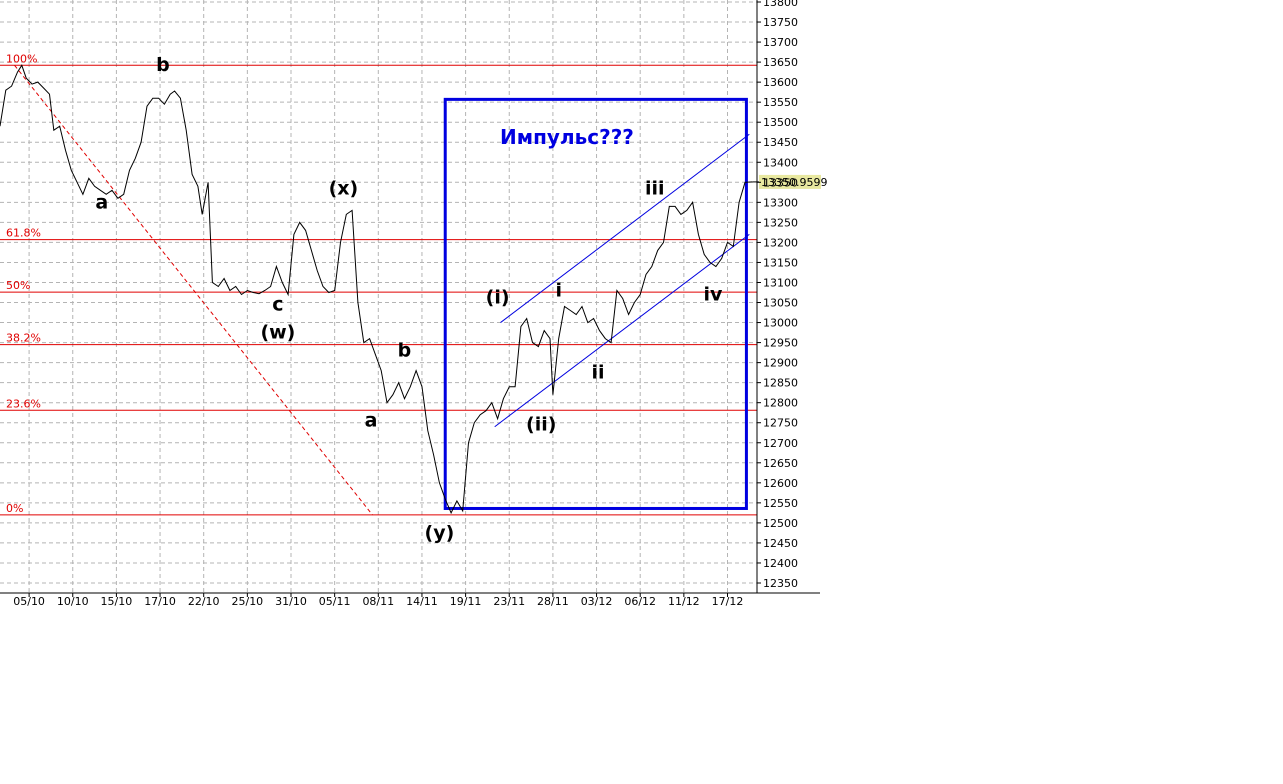 The height and width of the screenshot is (784, 1283). Describe the element at coordinates (498, 297) in the screenshot. I see `wave-label: (i)` at that location.